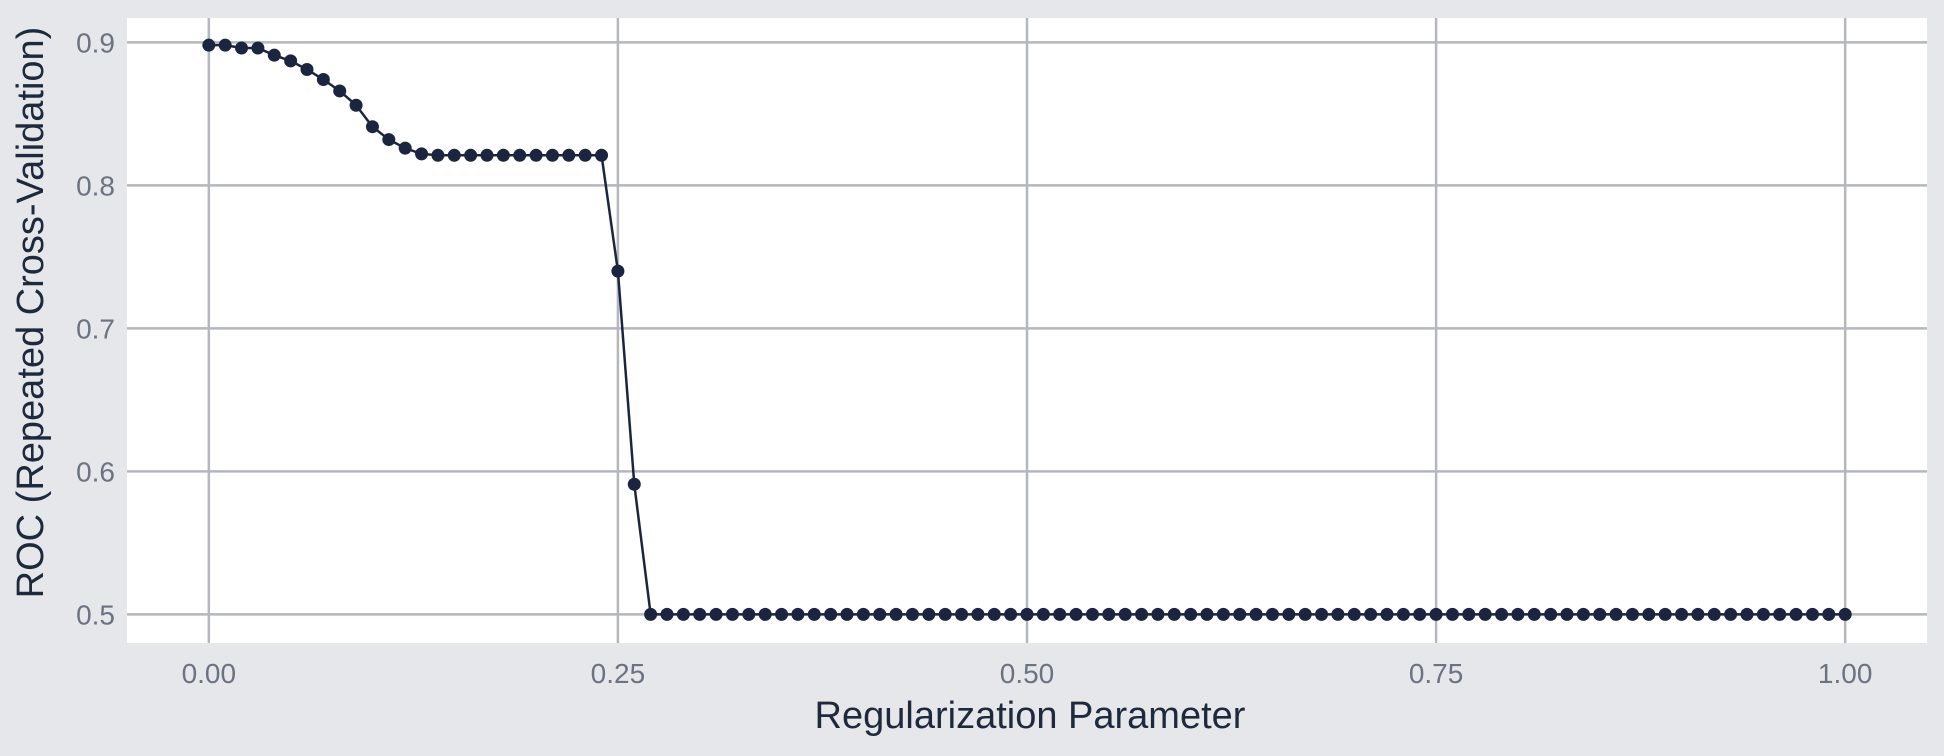 This screenshot has width=1944, height=756. Describe the element at coordinates (31, 313) in the screenshot. I see `y-axis-title: ROC (Repeated Cross-Validation)` at that location.